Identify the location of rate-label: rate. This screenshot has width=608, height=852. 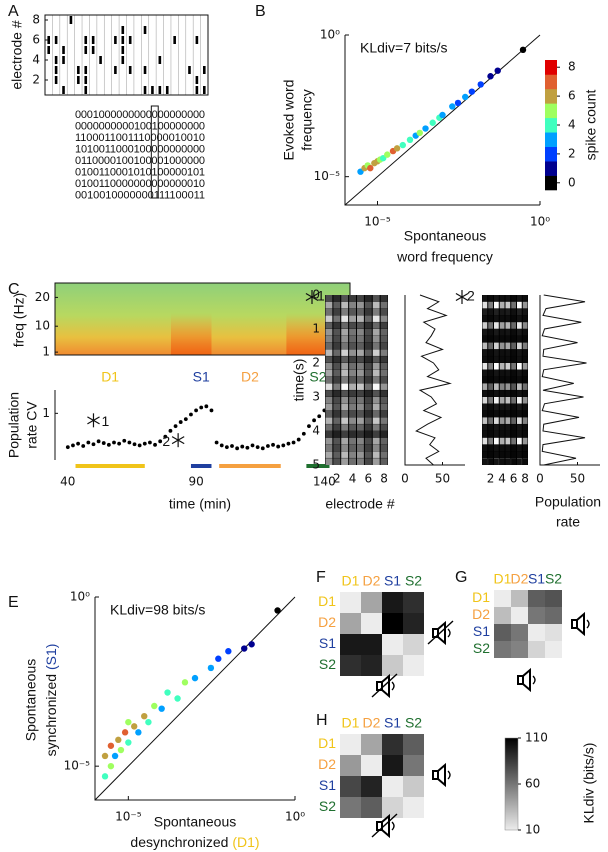
(568, 522).